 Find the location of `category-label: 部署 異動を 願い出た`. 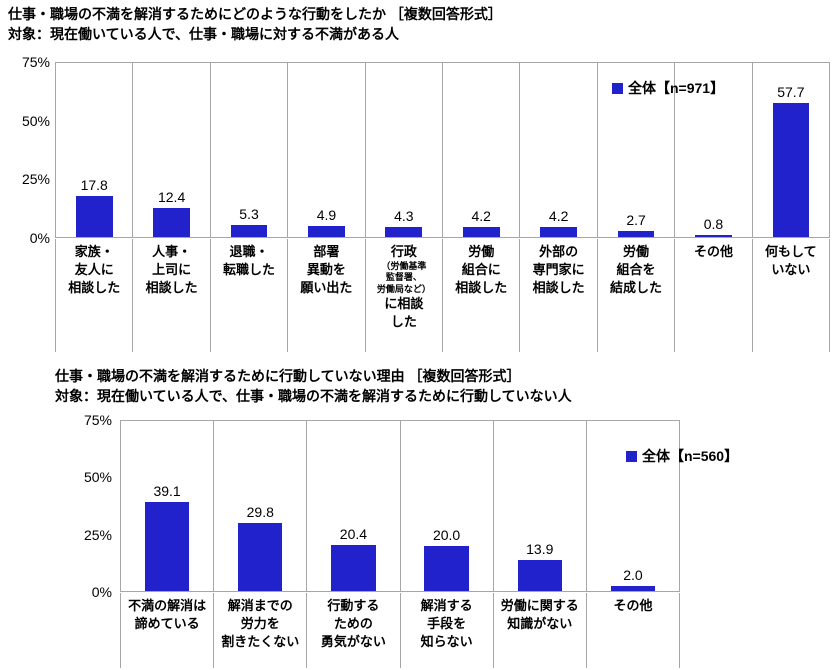

category-label: 部署 異動を 願い出た is located at coordinates (325, 295).